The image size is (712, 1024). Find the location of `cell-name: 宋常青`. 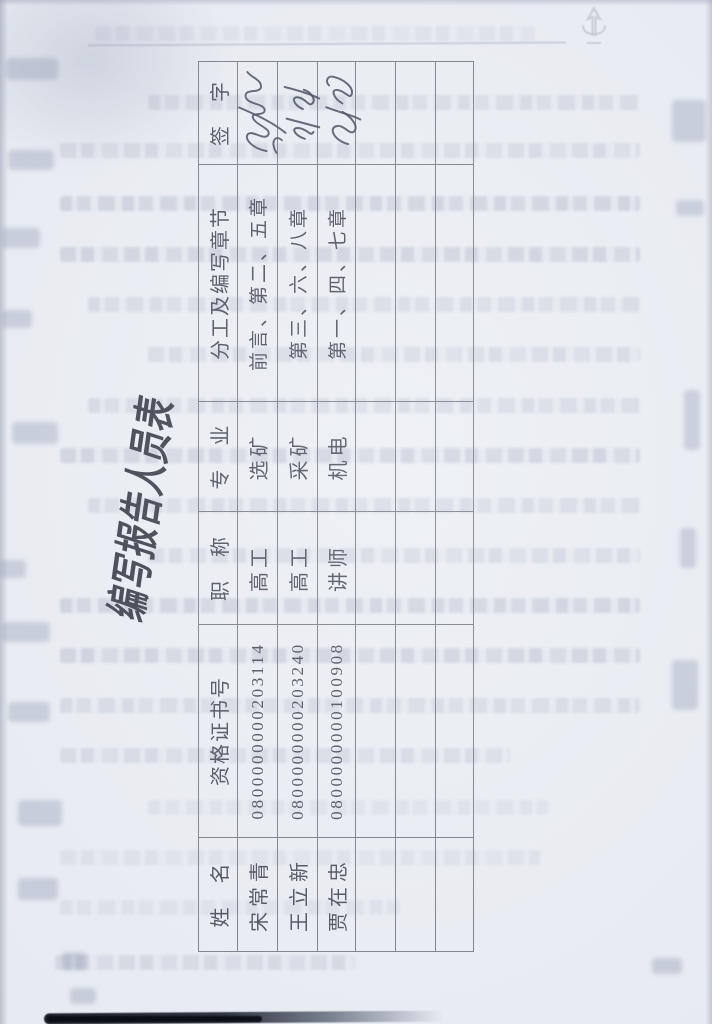

cell-name: 宋常青 is located at coordinates (257, 894).